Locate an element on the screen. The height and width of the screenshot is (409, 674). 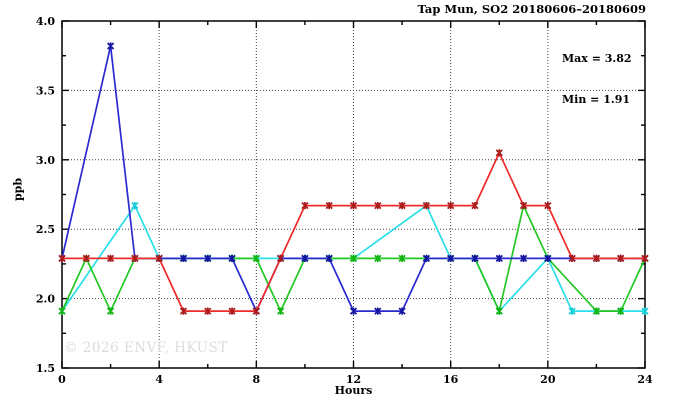
y-tick-label: 4.0 is located at coordinates (45, 21).